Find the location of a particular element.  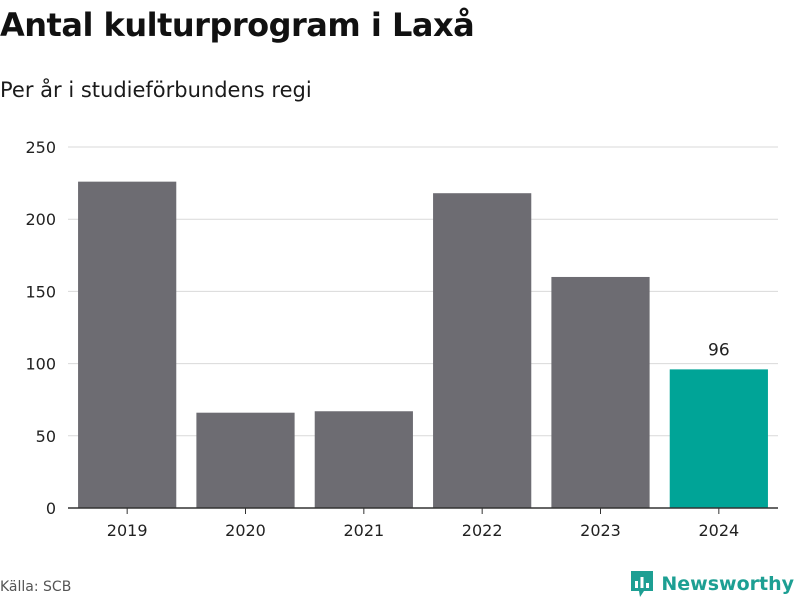

bar-2024 is located at coordinates (718, 438).